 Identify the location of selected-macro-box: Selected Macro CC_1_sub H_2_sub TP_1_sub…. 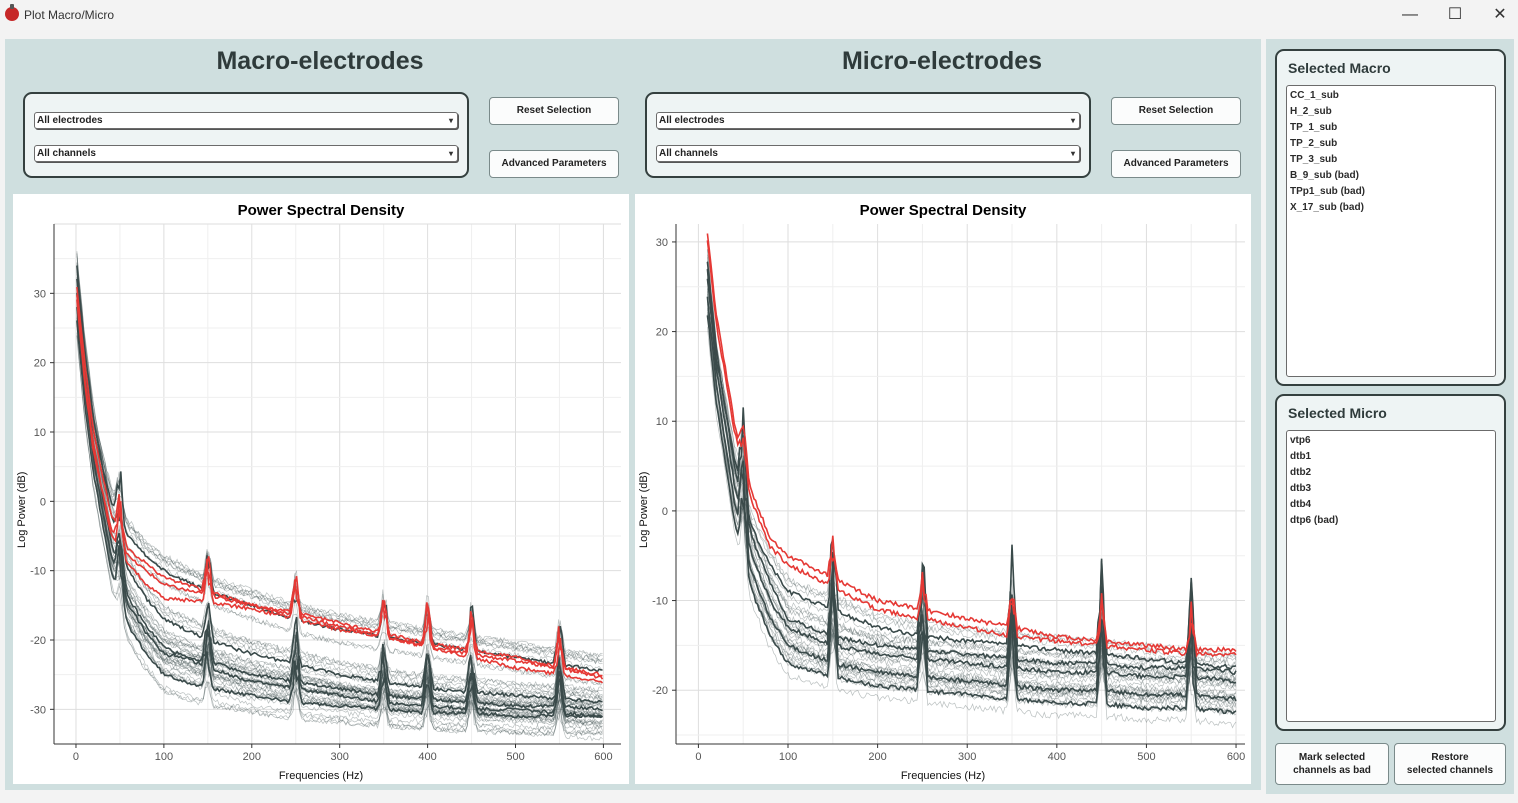
(1390, 217).